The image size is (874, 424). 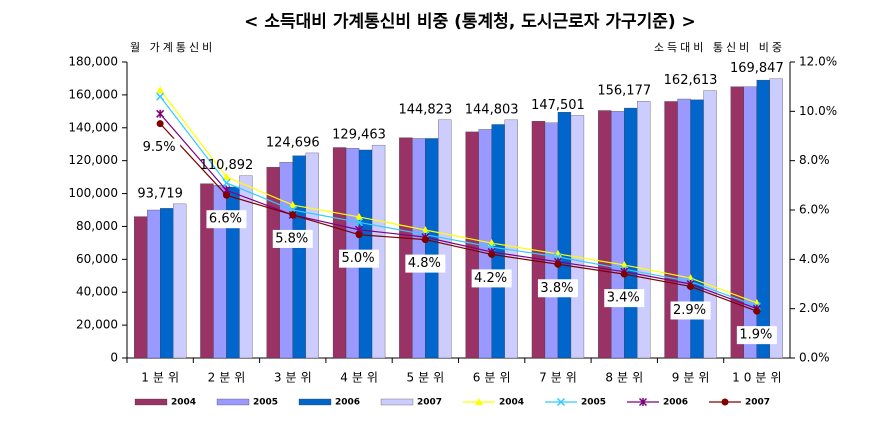 What do you see at coordinates (470, 21) in the screenshot?
I see `chart-title: < 소득대비 가계통신비 비중 (통계청, 도시근로자 가구기준) >` at bounding box center [470, 21].